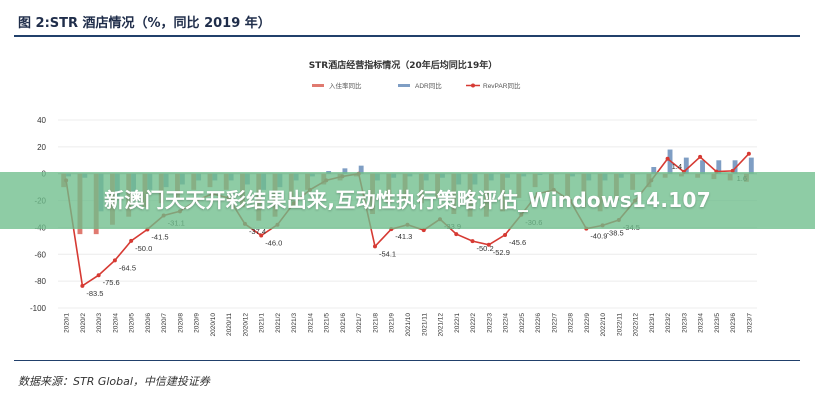  I want to click on x-tick-label: 2023/6, so click(733, 323).